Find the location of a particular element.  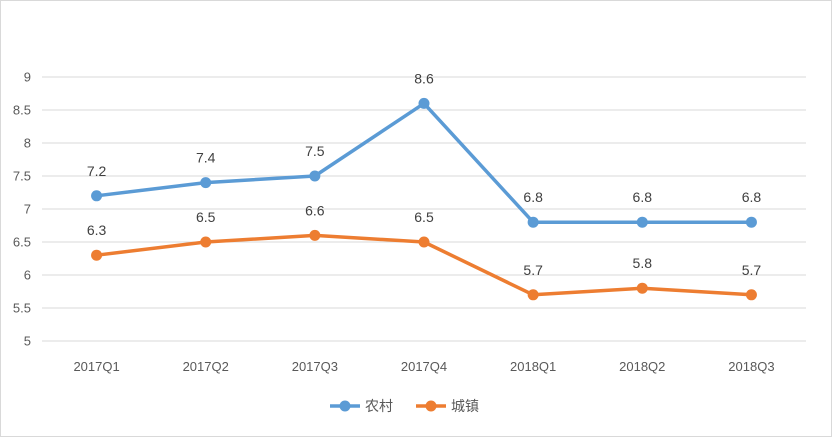

x-tick-label: 2017Q4 is located at coordinates (424, 366).